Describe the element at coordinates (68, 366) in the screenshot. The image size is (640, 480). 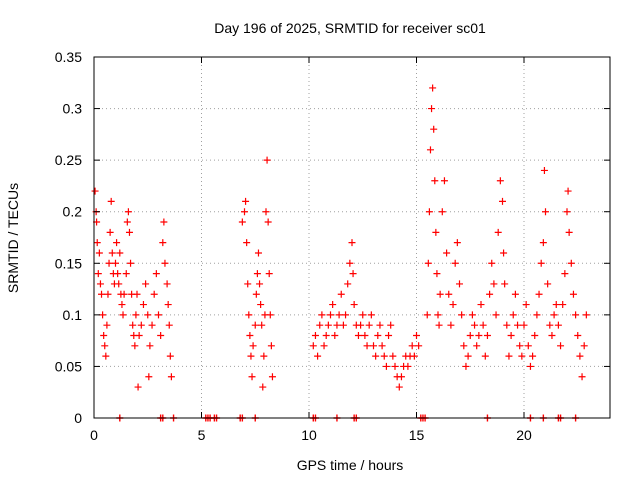
I see `y-tick-label: 0.05` at that location.